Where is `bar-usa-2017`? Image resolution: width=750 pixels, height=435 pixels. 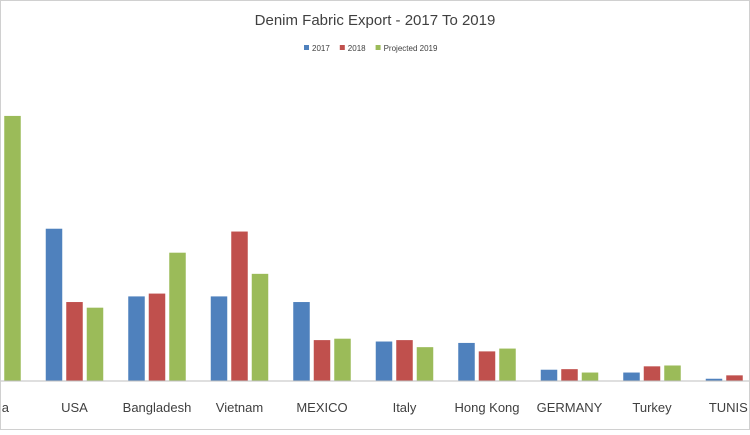
bar-usa-2017 is located at coordinates (54, 305).